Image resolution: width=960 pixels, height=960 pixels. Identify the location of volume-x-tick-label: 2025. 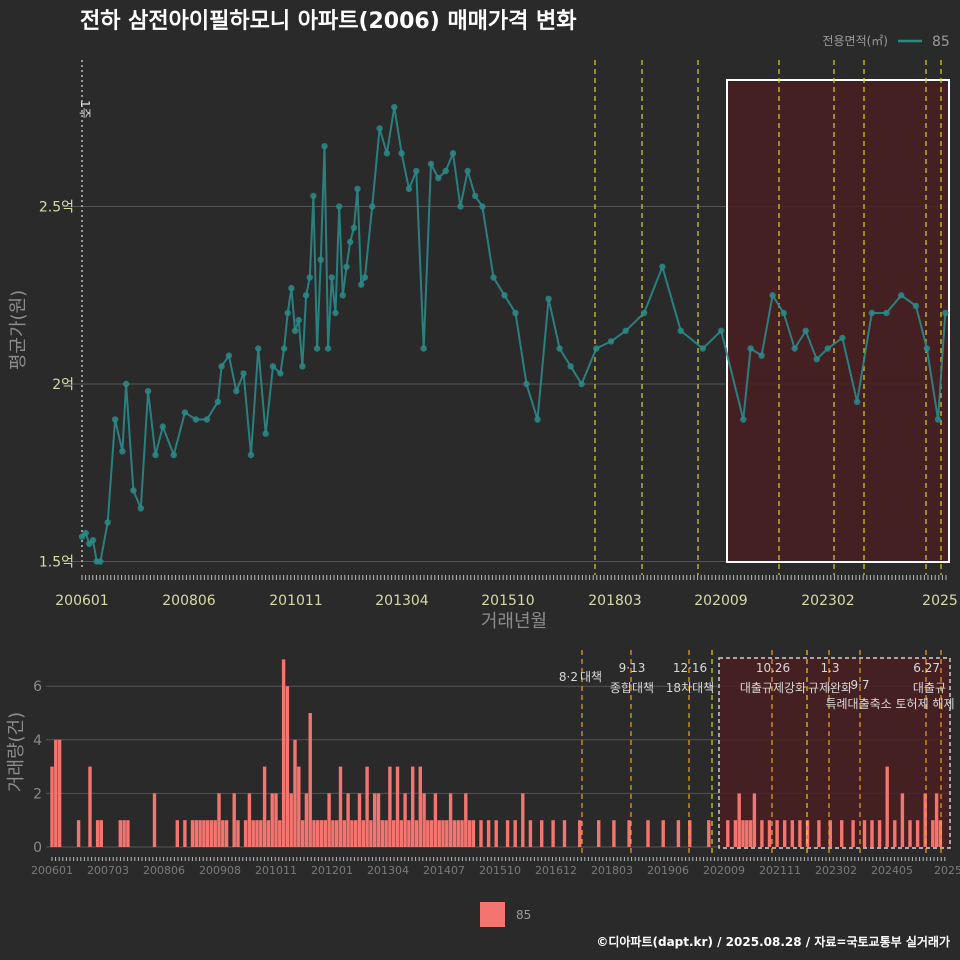
(947, 870).